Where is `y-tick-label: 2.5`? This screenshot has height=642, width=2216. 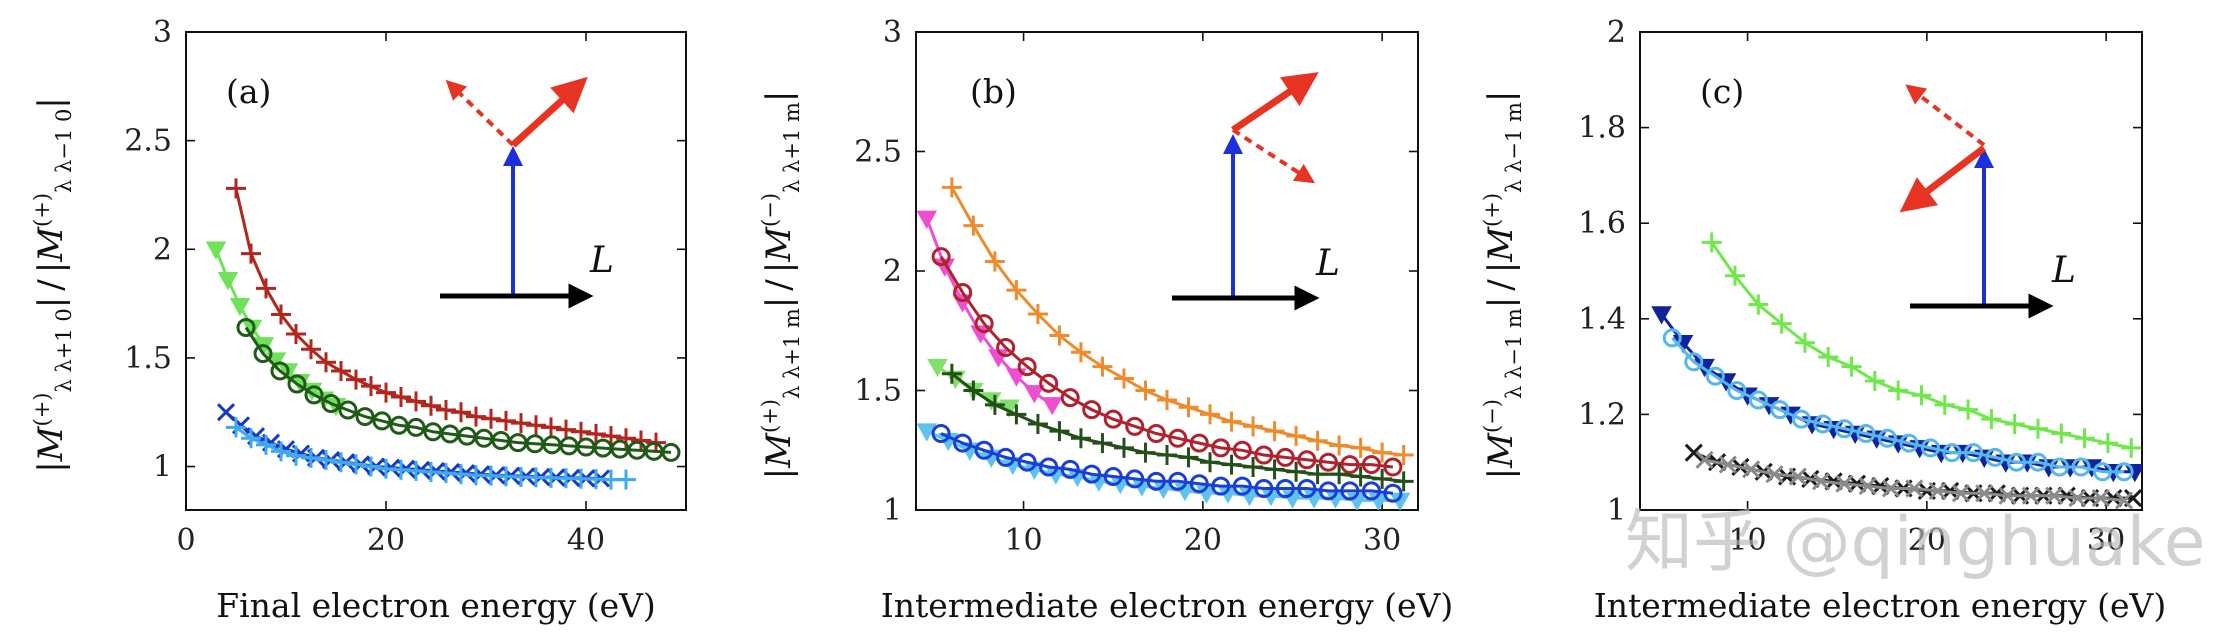 y-tick-label: 2.5 is located at coordinates (148, 141).